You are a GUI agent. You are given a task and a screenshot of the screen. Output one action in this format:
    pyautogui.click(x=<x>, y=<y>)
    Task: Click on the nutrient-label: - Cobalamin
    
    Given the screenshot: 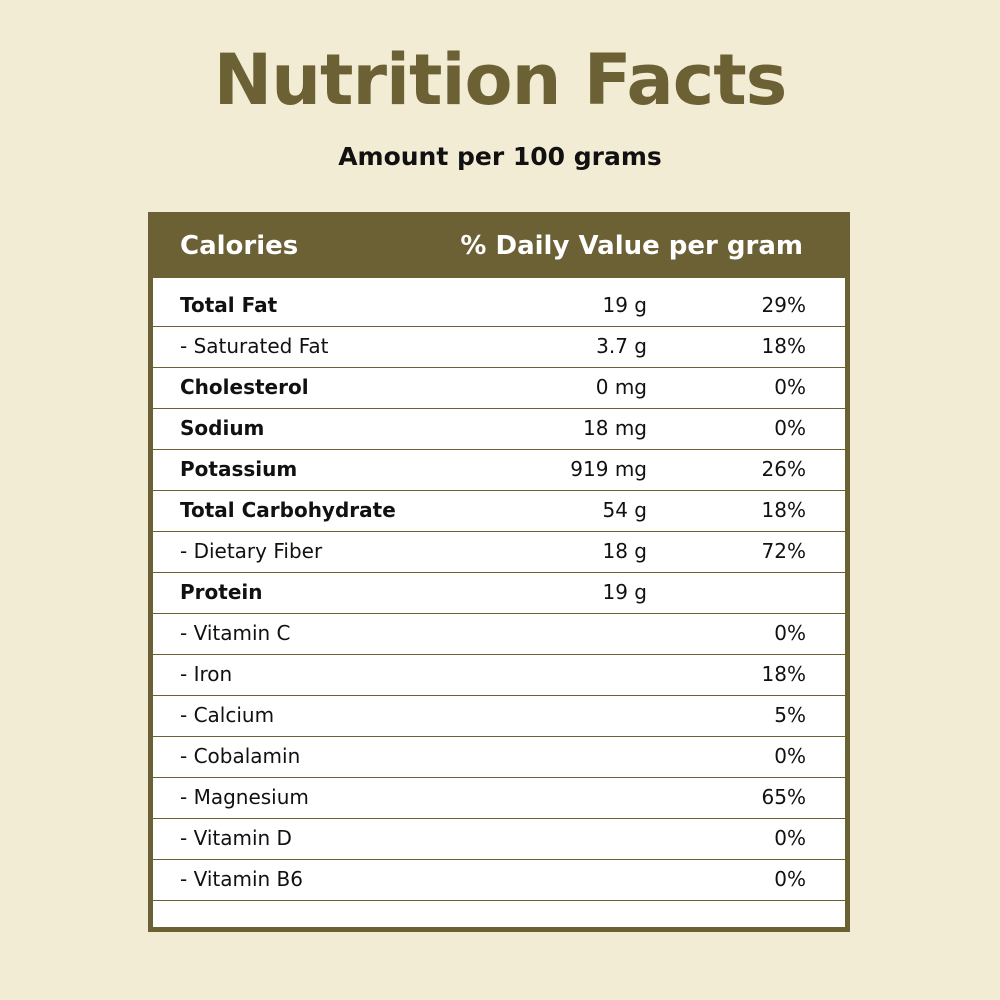 What is the action you would take?
    pyautogui.click(x=240, y=756)
    